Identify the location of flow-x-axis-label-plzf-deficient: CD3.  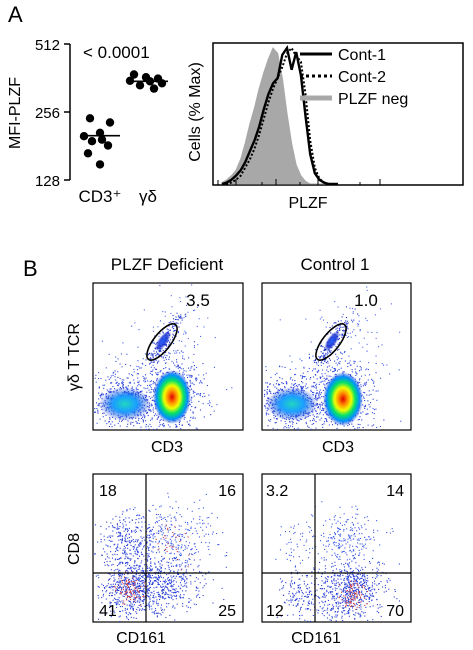
(167, 447).